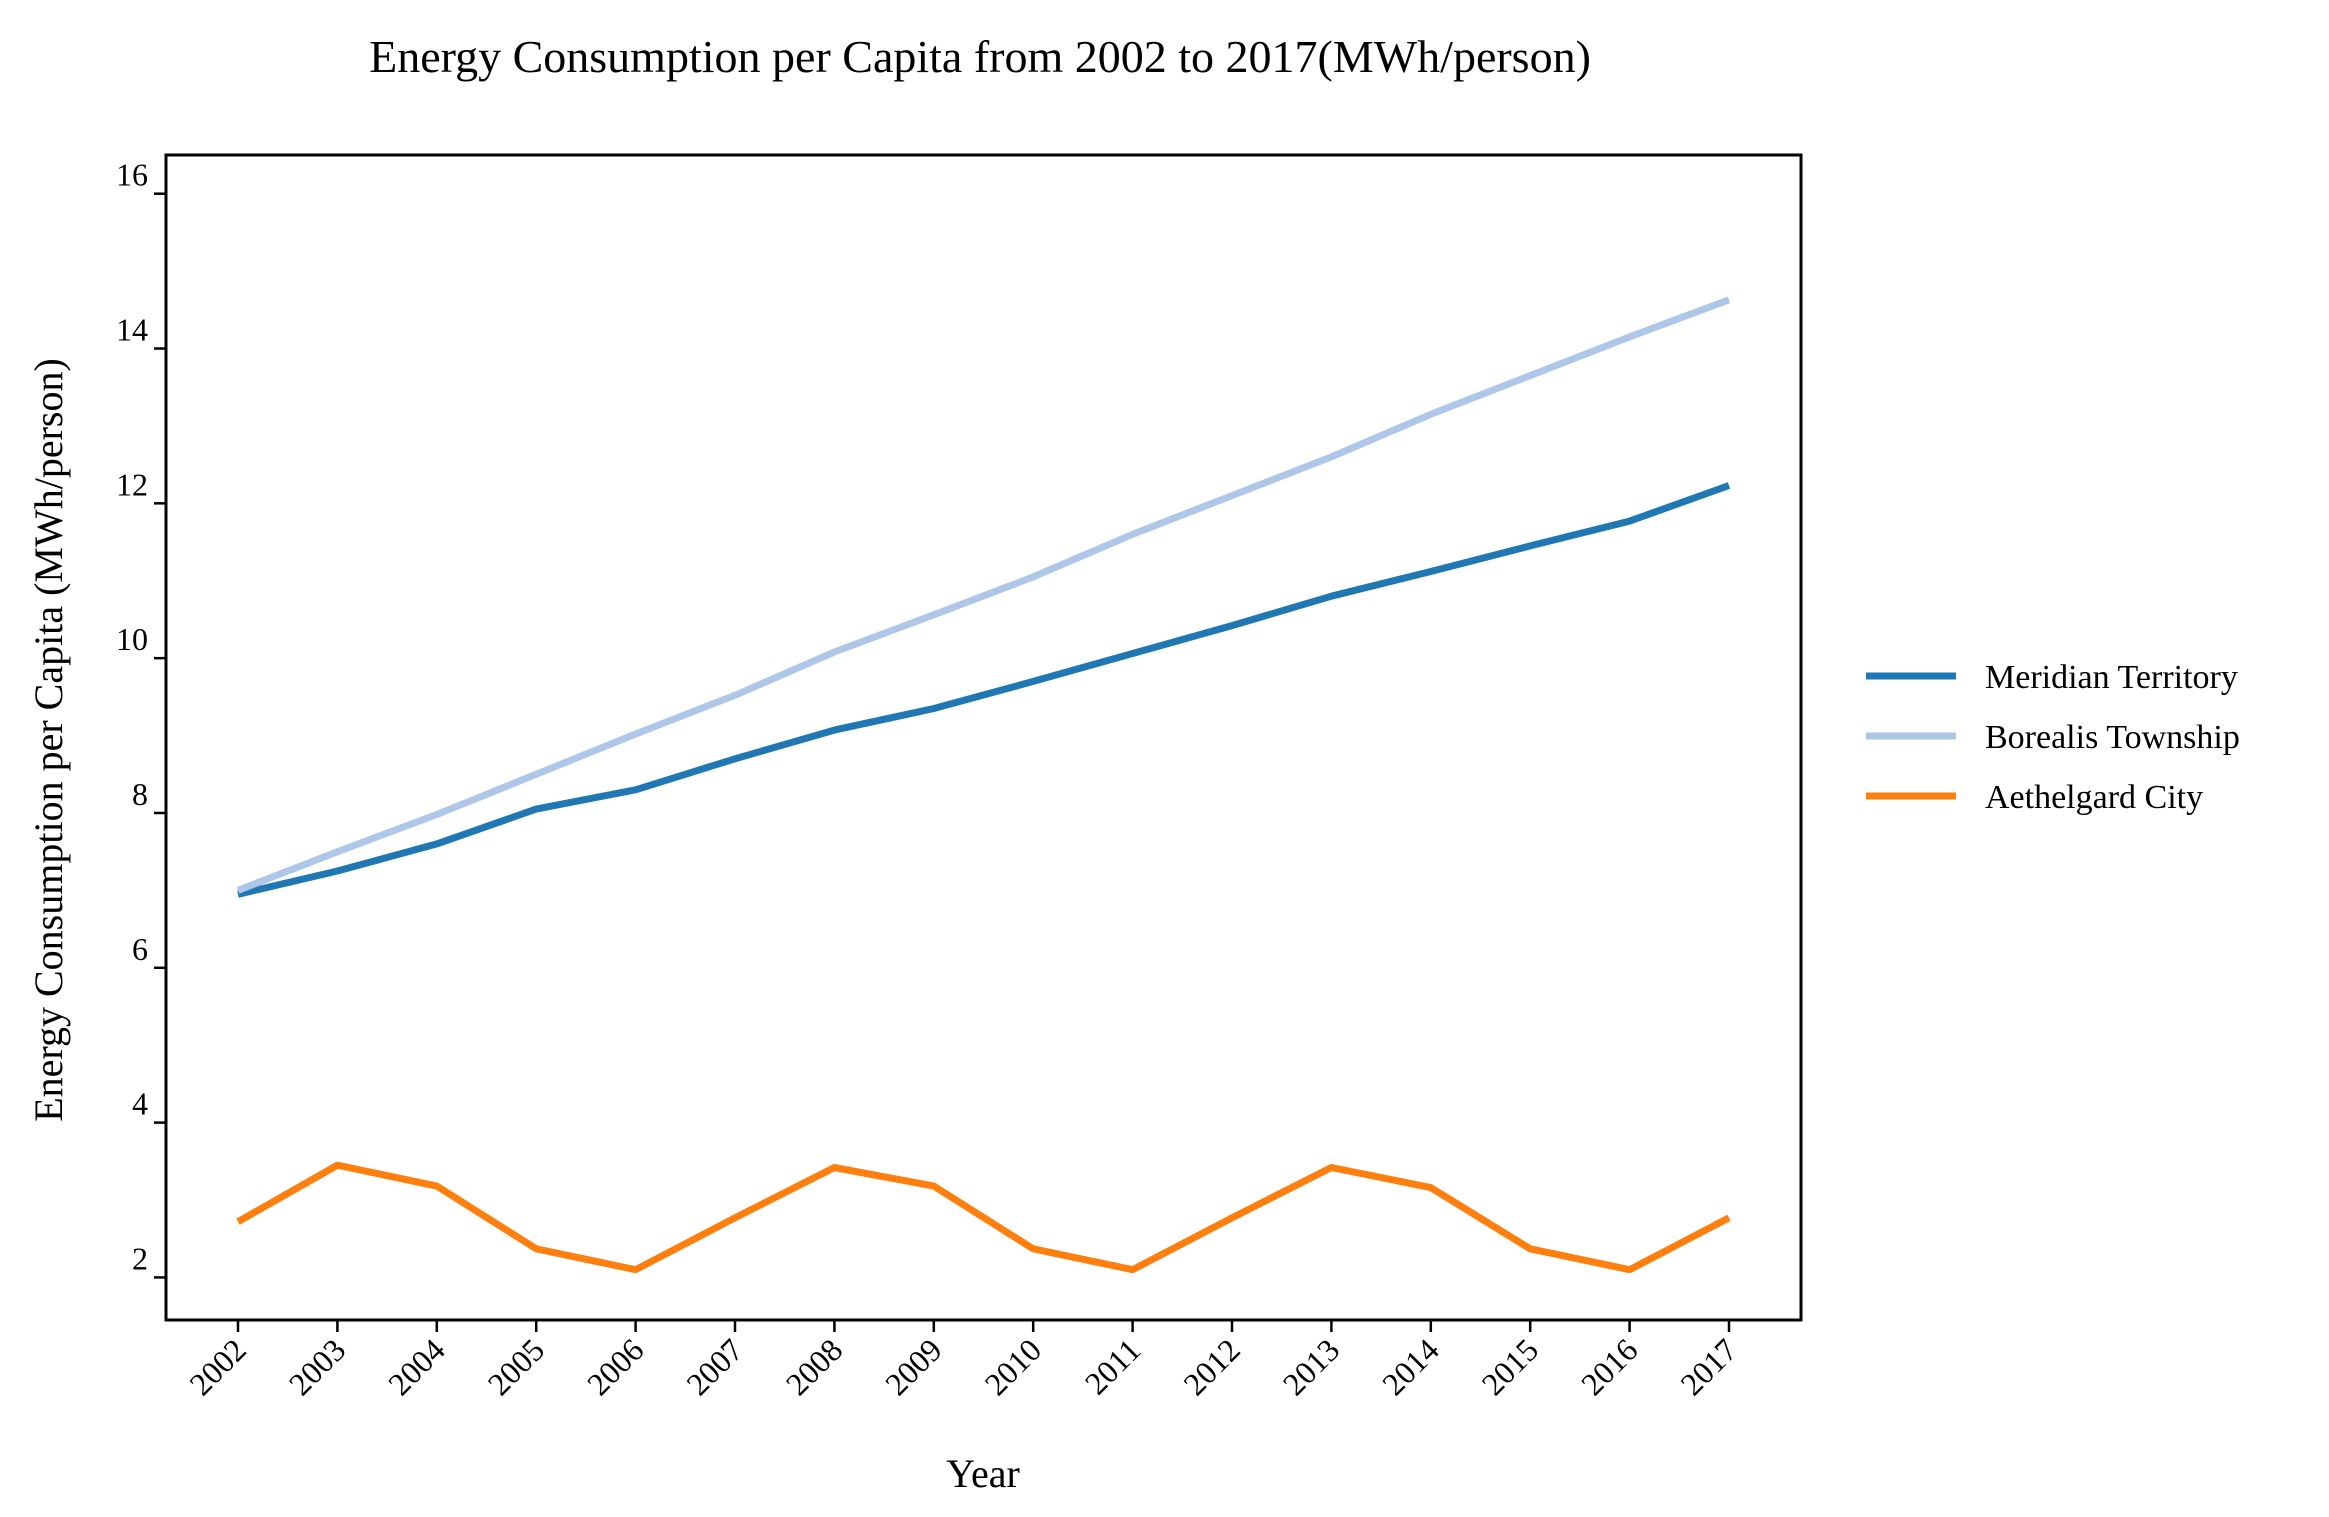 The image size is (2329, 1517). What do you see at coordinates (132, 175) in the screenshot?
I see `y-tick-label: 16` at bounding box center [132, 175].